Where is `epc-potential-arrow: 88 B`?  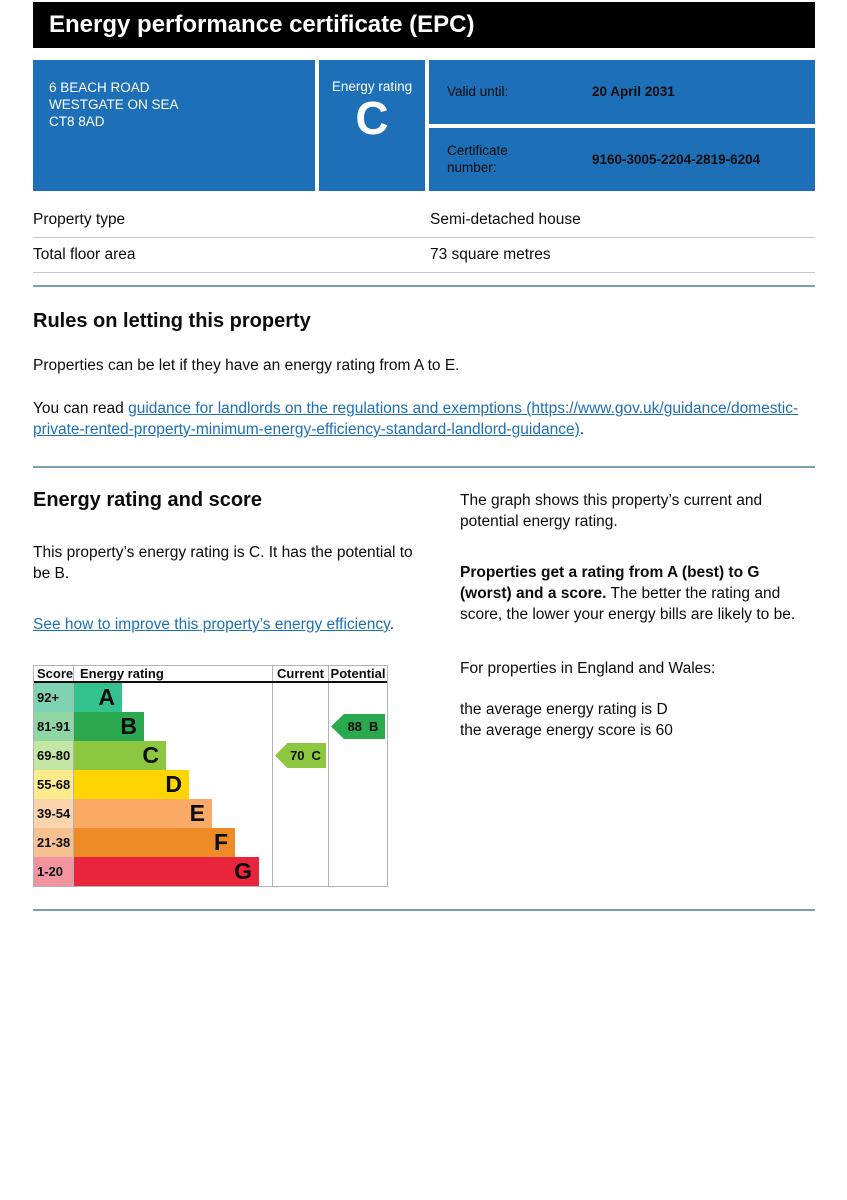
epc-potential-arrow: 88 B is located at coordinates (358, 726).